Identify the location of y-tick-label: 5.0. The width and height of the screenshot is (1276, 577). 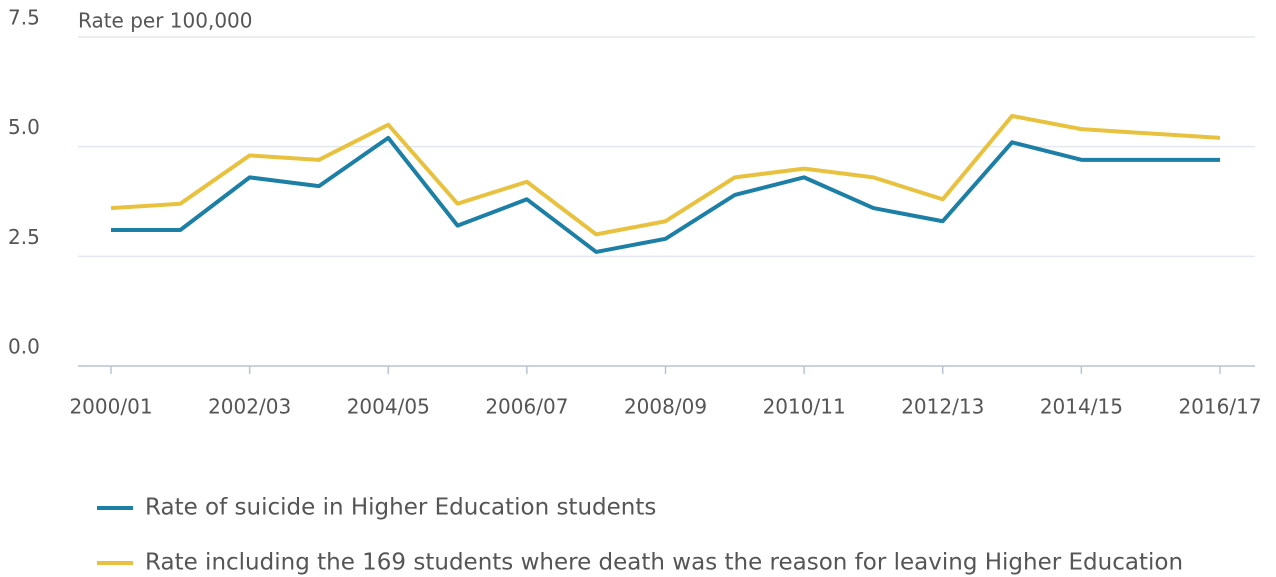
(24, 127).